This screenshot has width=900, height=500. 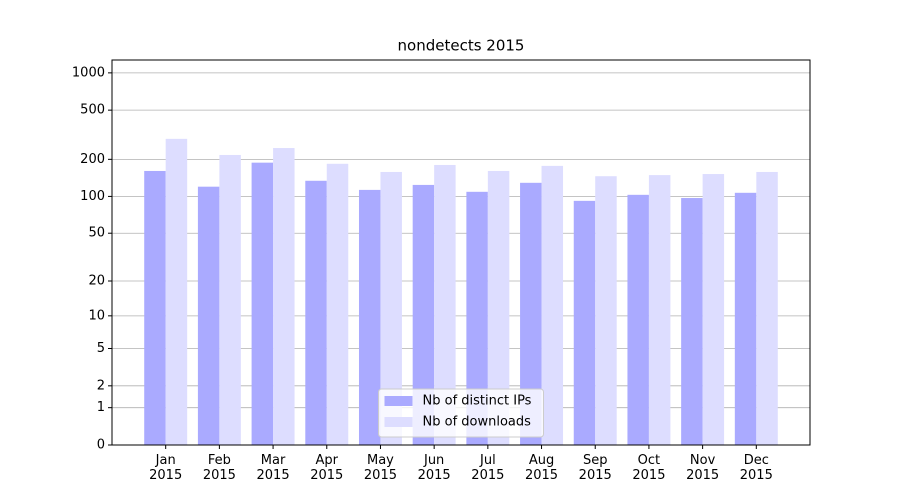 What do you see at coordinates (219, 468) in the screenshot?
I see `x-tick-label: Feb 2015` at bounding box center [219, 468].